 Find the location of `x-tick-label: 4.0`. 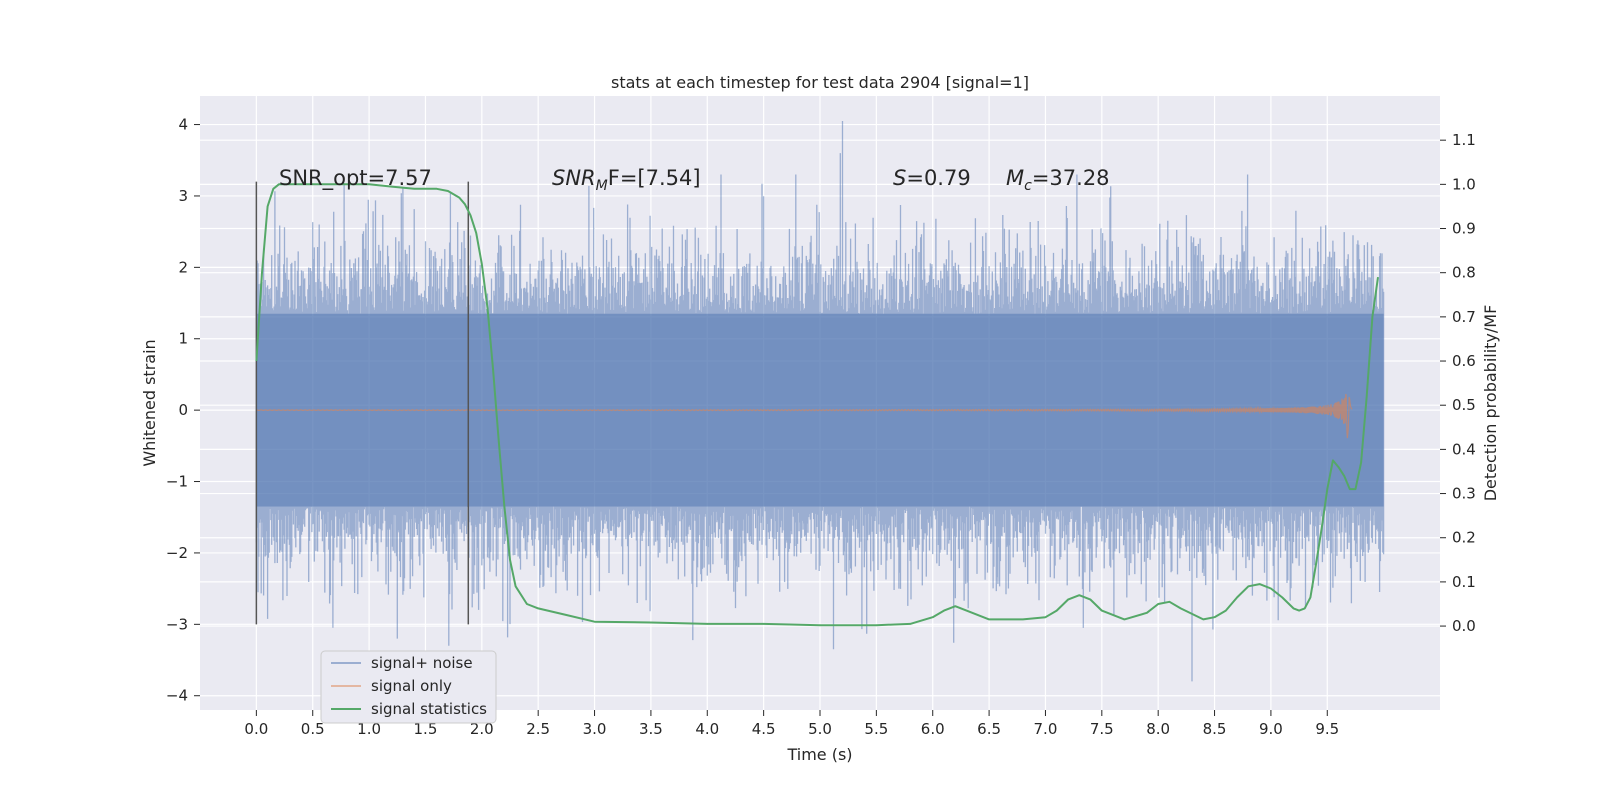

x-tick-label: 4.0 is located at coordinates (707, 729).